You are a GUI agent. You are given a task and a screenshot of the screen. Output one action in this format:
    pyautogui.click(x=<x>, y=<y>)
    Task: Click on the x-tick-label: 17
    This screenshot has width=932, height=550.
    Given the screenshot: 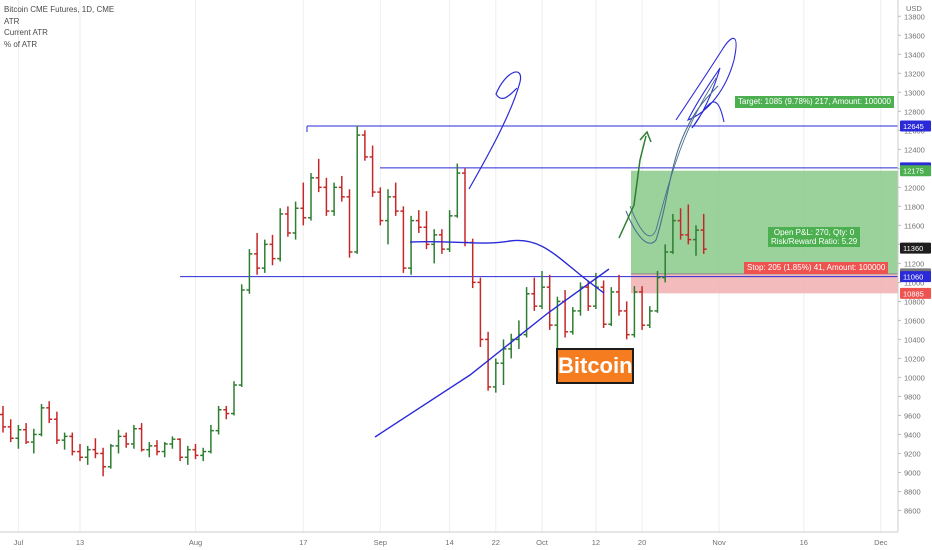 What is the action you would take?
    pyautogui.click(x=303, y=542)
    